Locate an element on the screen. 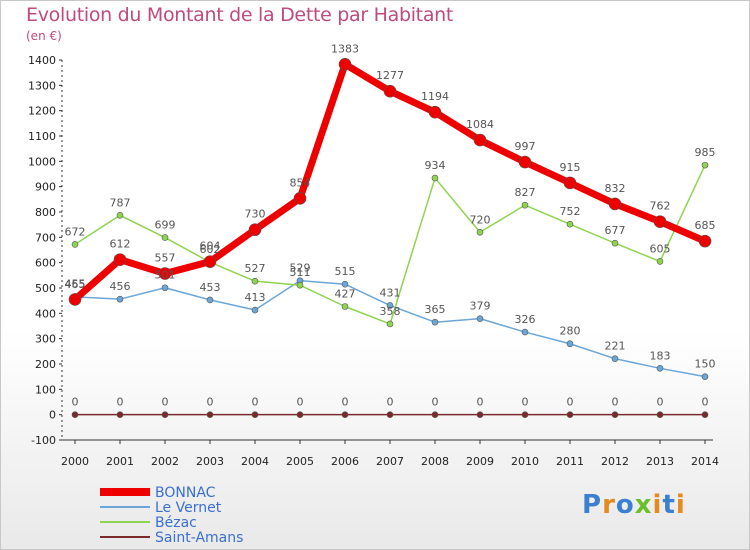  data-label: 221 is located at coordinates (615, 346).